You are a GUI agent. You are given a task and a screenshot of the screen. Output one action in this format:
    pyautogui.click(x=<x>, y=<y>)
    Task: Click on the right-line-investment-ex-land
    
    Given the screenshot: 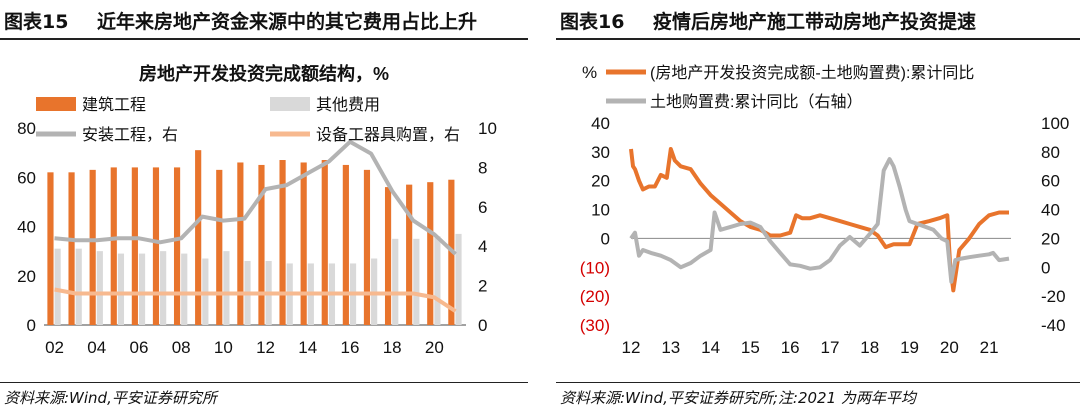 What is the action you would take?
    pyautogui.click(x=819, y=220)
    